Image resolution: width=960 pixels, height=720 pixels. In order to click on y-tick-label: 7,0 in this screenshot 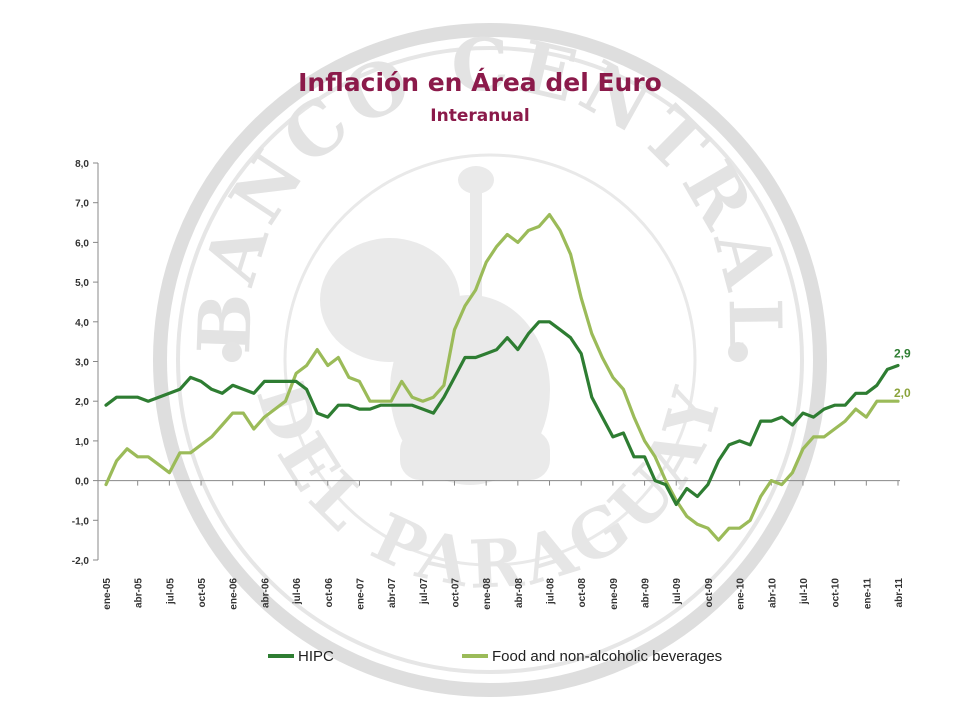, I will do `click(82, 204)`.